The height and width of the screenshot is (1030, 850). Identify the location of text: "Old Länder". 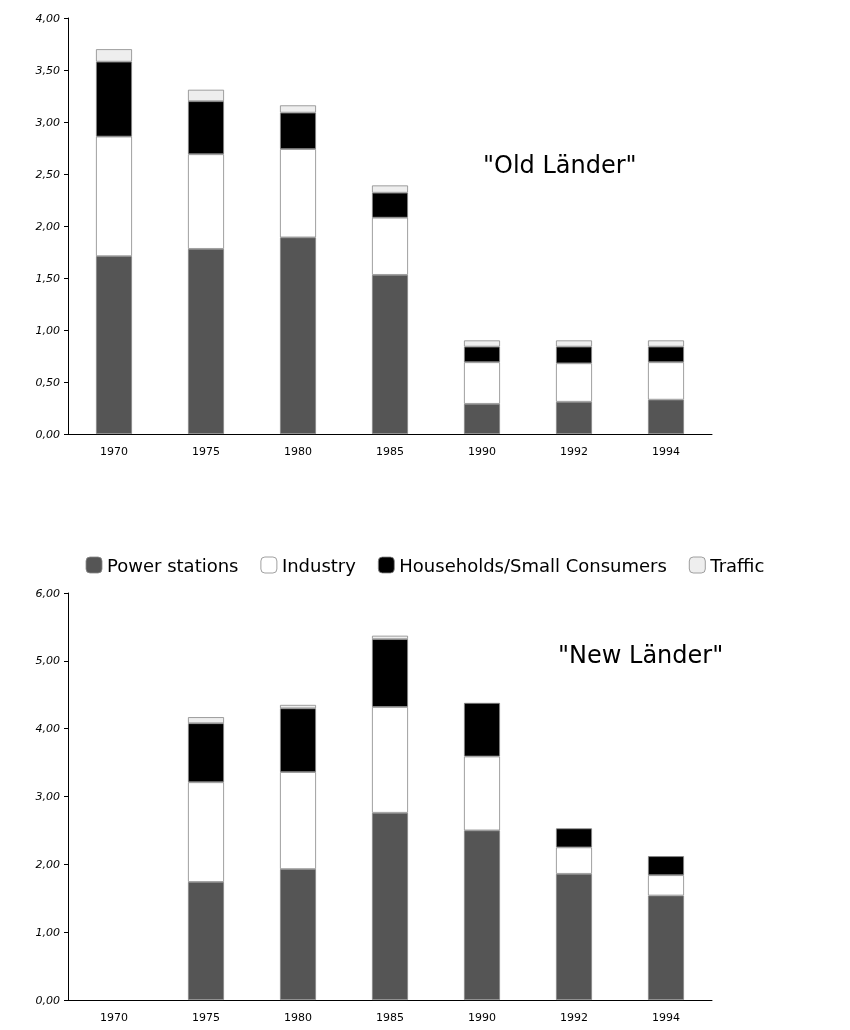
(560, 165).